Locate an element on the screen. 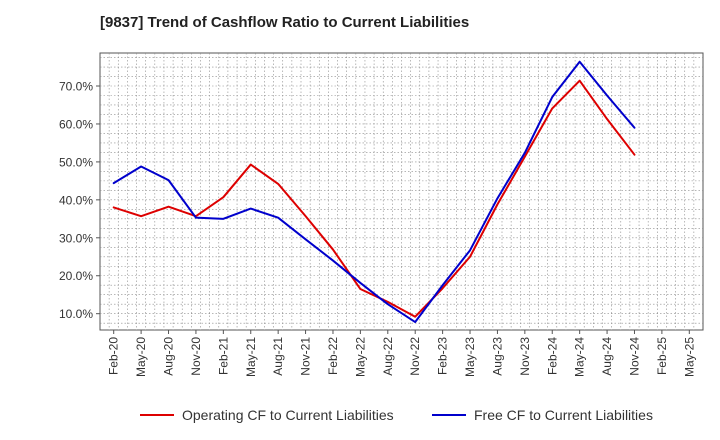  x-tick-label: Nov-20 is located at coordinates (196, 356).